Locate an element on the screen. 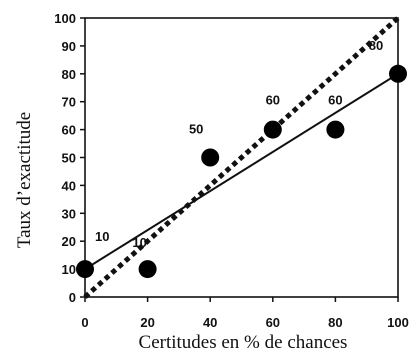  x-axis-title: Certitudes en % de chances is located at coordinates (243, 342).